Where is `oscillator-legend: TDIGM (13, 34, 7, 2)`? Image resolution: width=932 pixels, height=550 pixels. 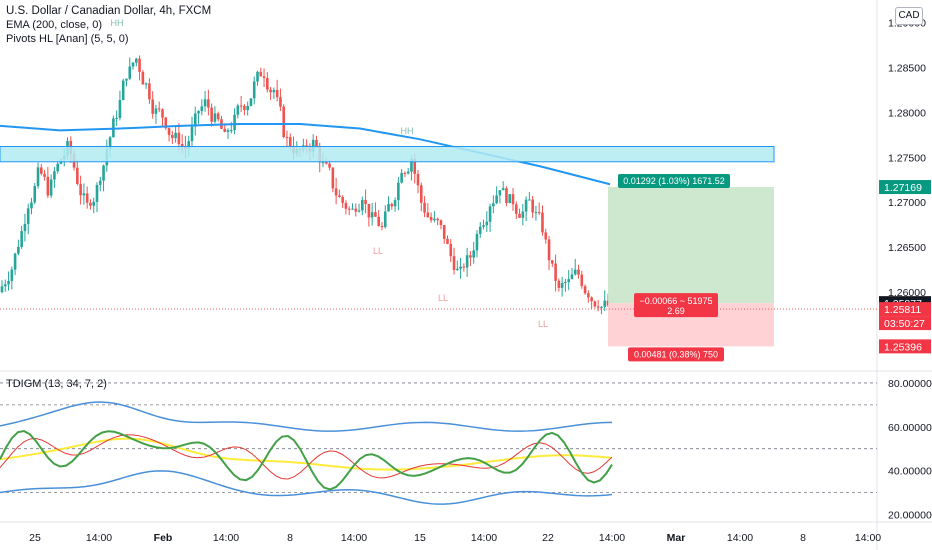 oscillator-legend: TDIGM (13, 34, 7, 2) is located at coordinates (56, 384).